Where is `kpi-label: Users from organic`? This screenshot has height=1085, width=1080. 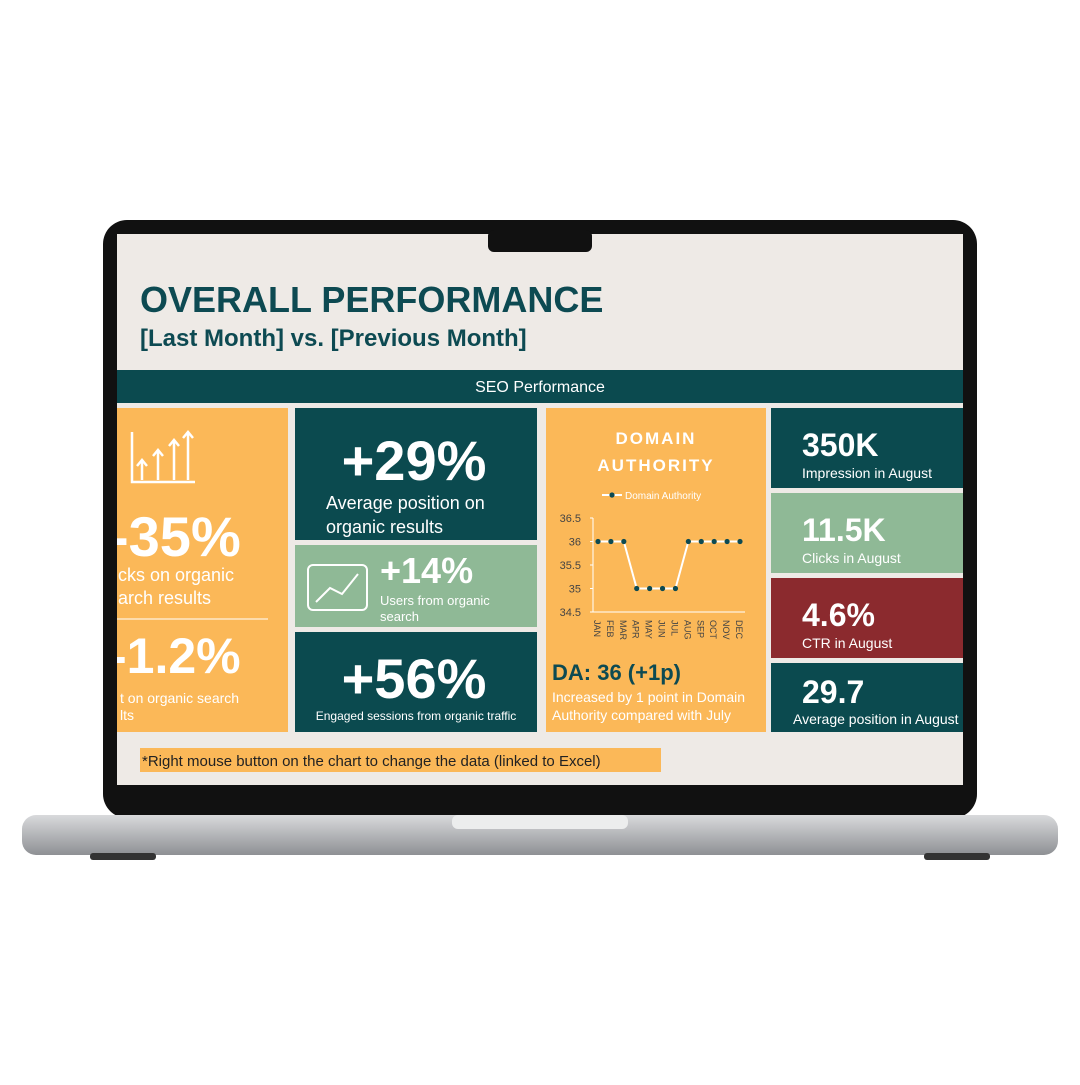
kpi-label: Users from organic is located at coordinates (435, 600).